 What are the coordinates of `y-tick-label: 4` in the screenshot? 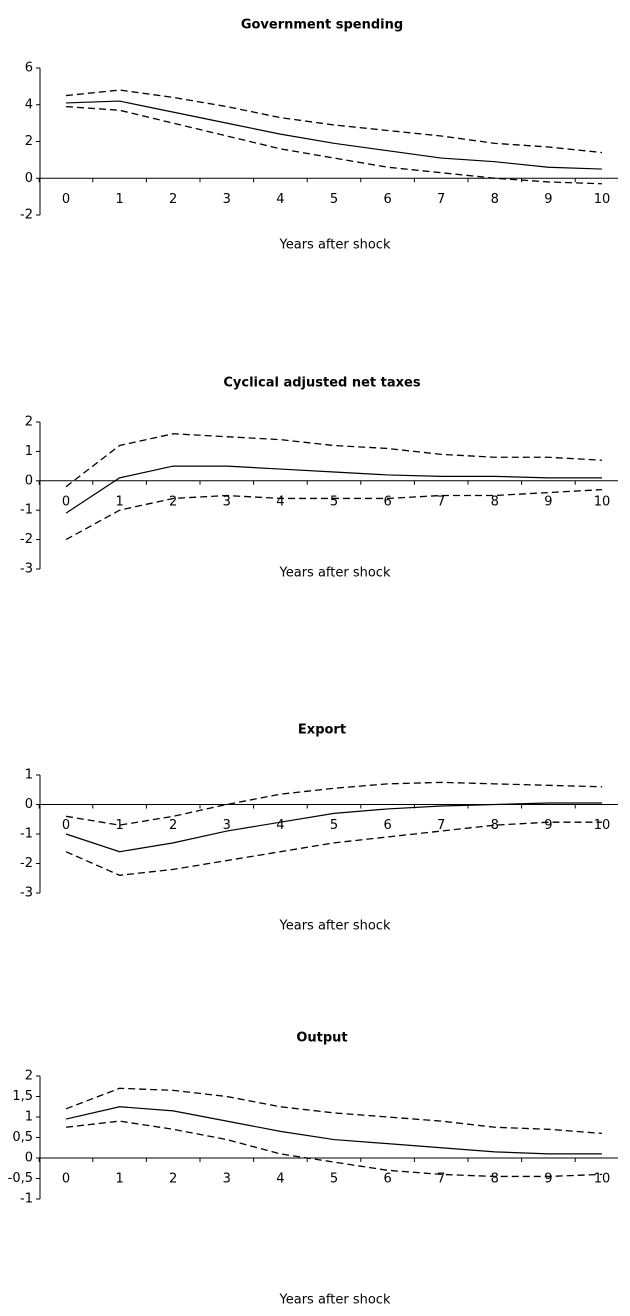 It's located at (29, 104).